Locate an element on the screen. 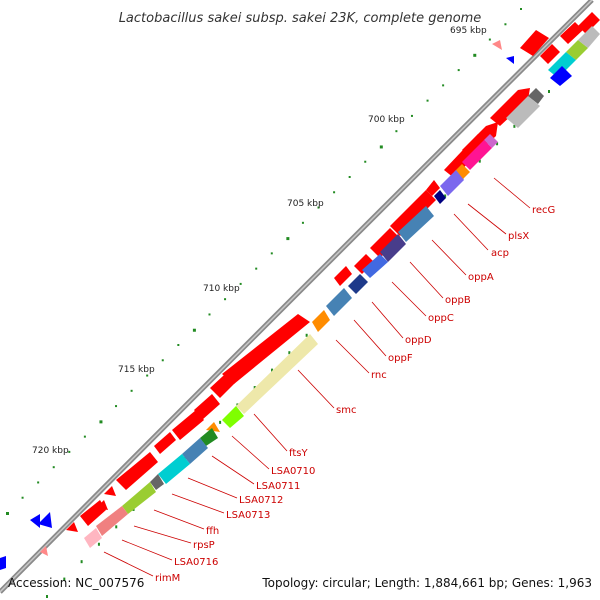 The image size is (600, 600). gene-label-oppB: oppB is located at coordinates (458, 300).